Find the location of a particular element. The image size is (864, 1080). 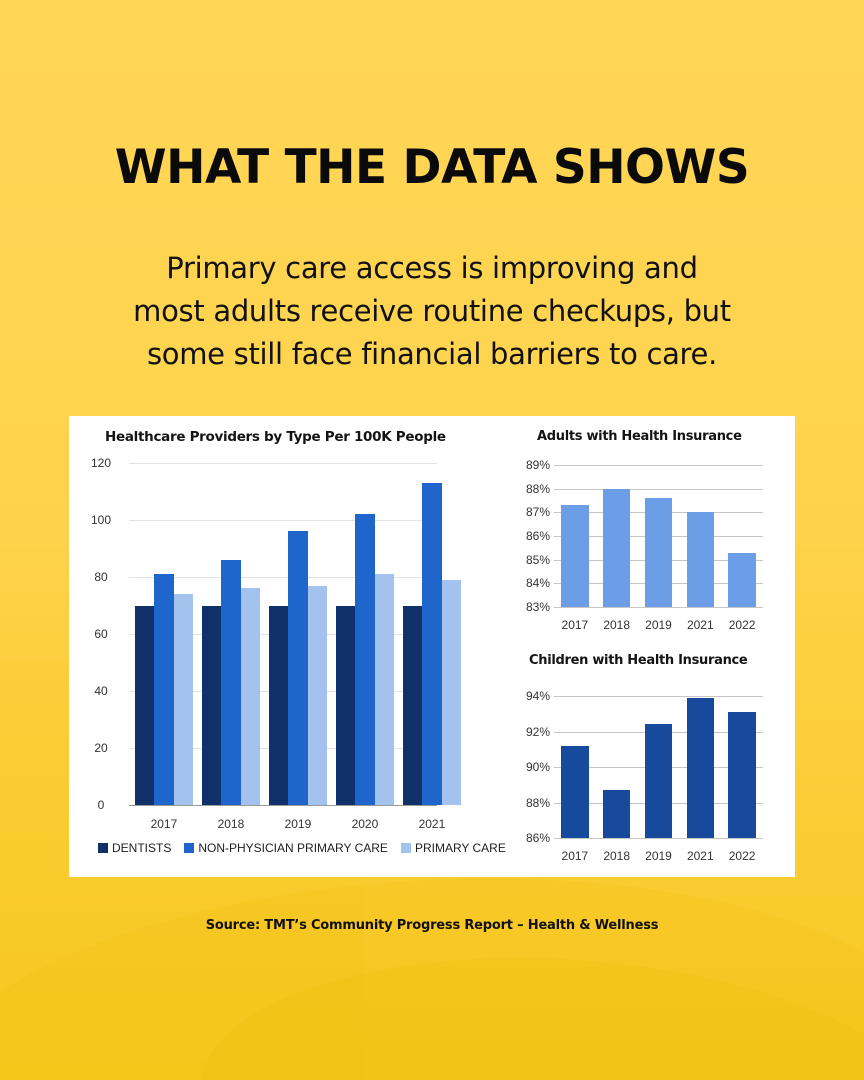

y-axis-tick: 84% is located at coordinates (537, 583).